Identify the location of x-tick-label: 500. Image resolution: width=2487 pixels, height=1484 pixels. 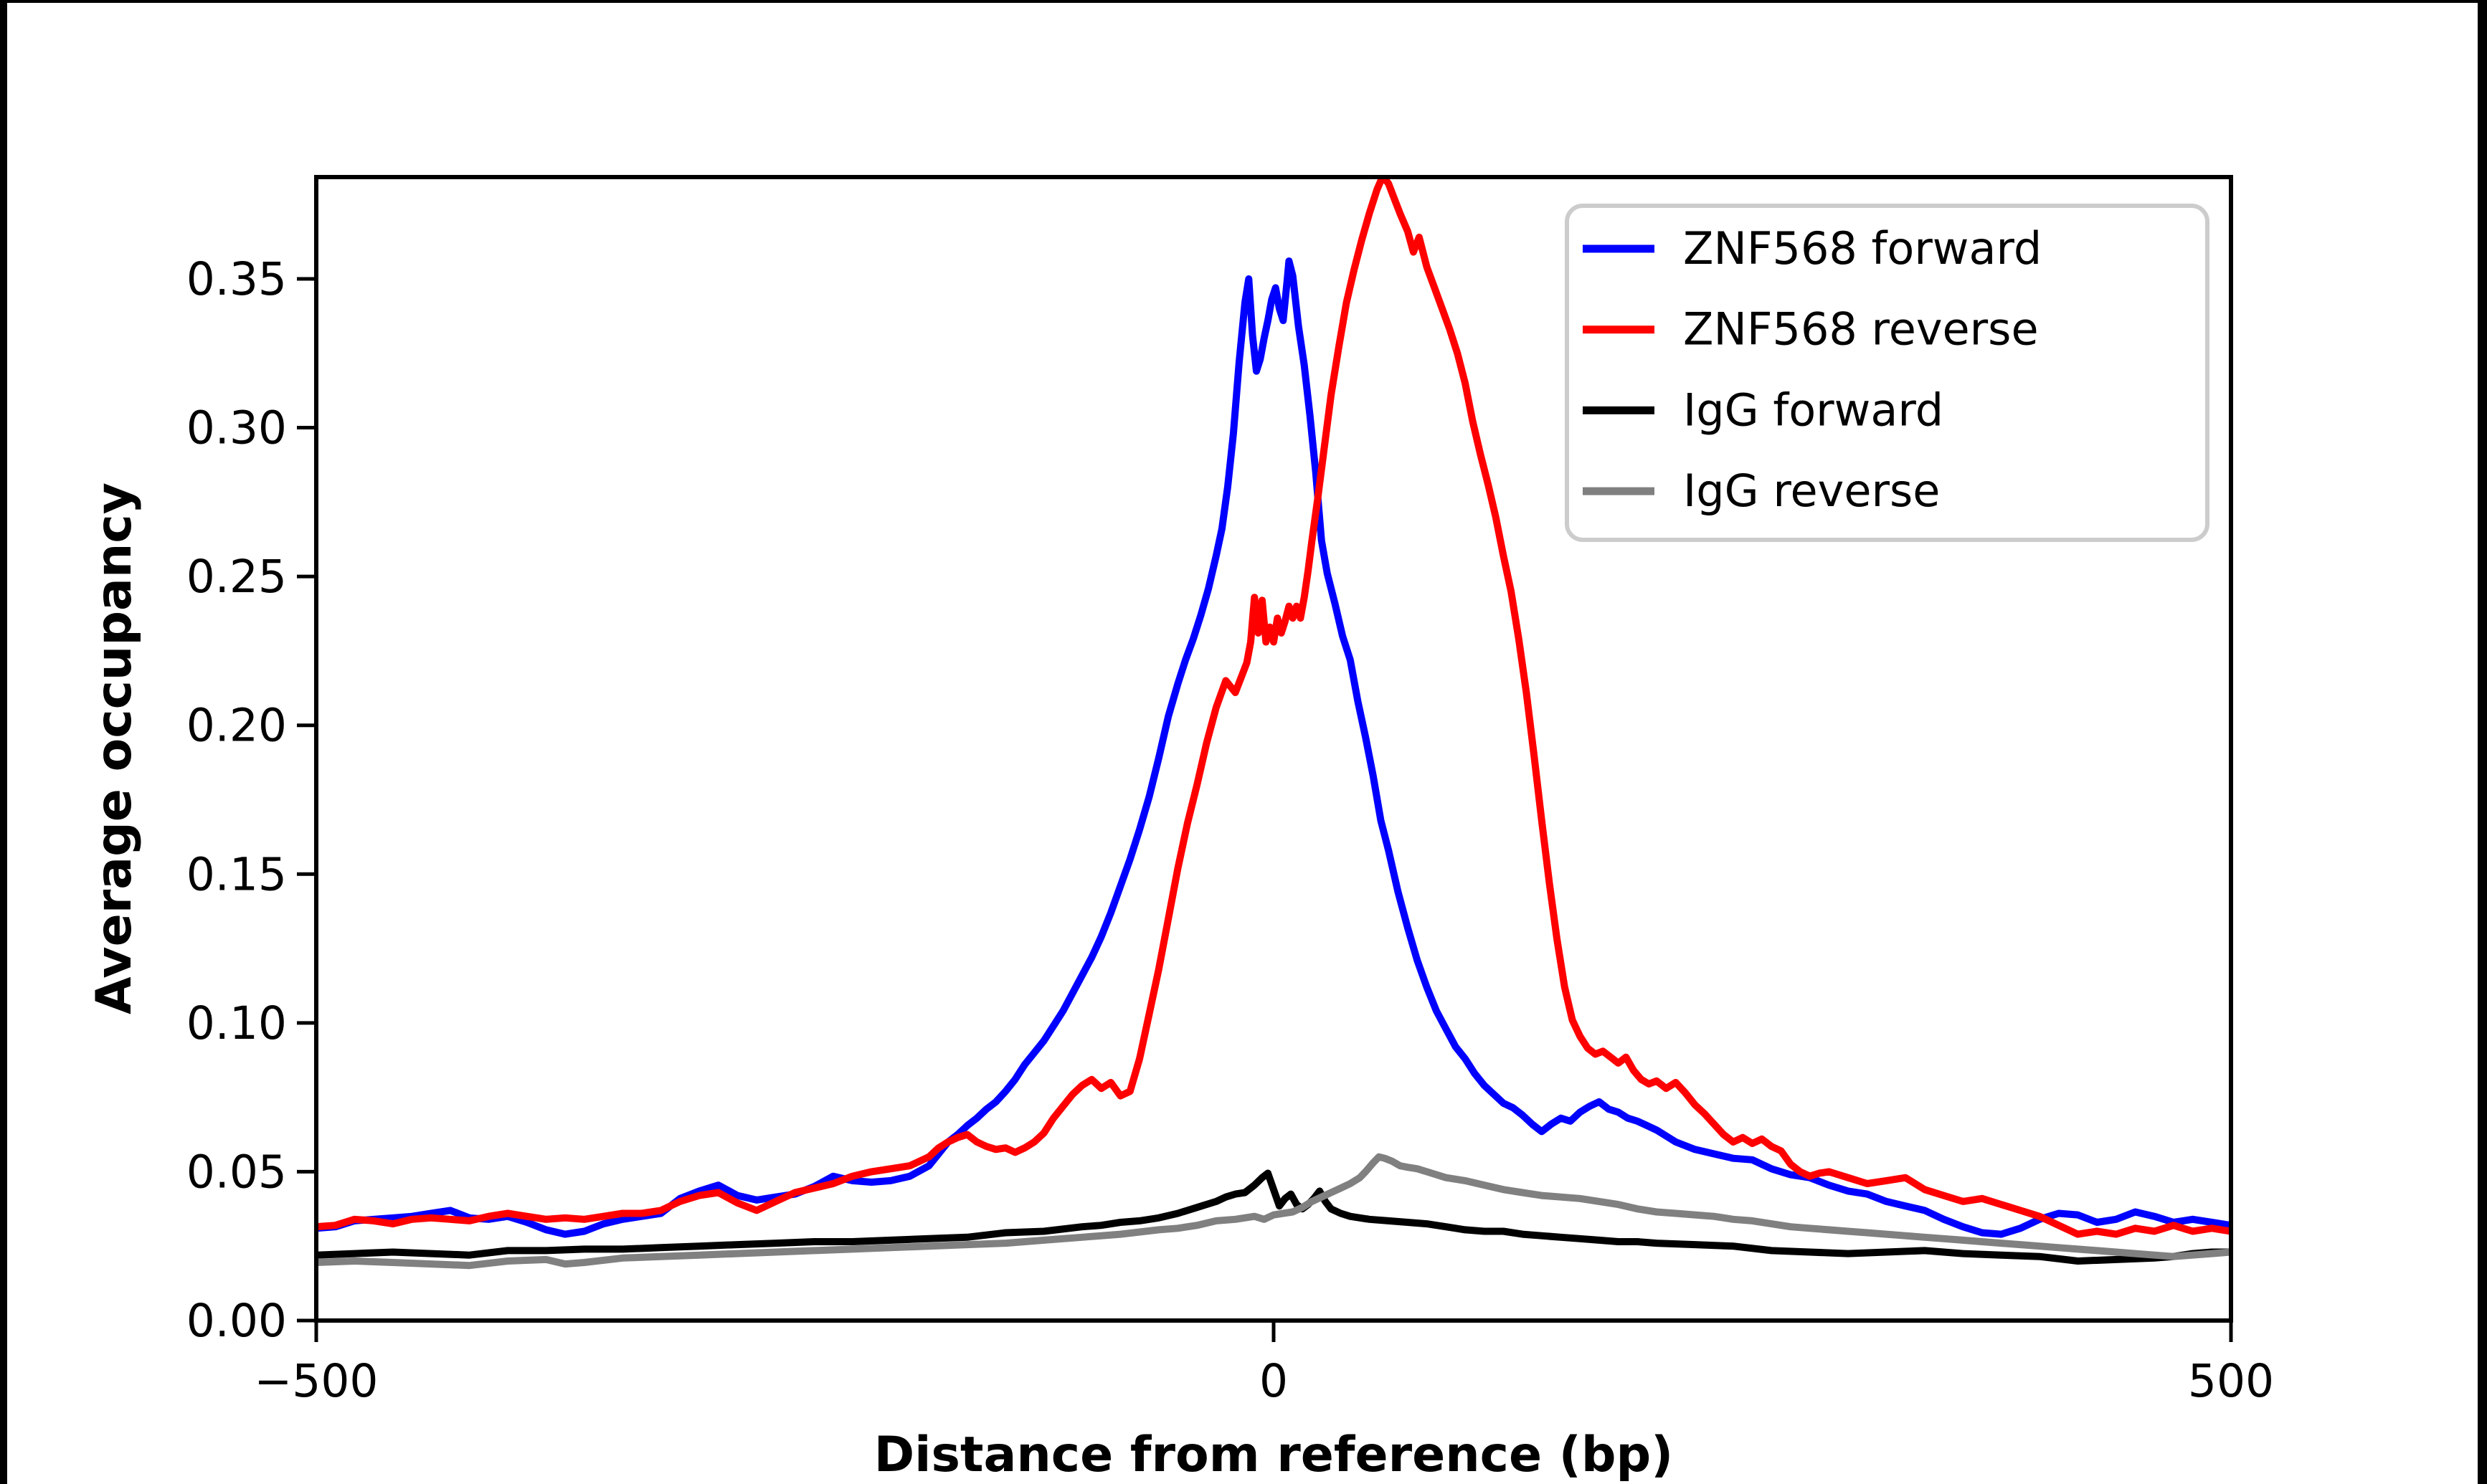
(2231, 1381).